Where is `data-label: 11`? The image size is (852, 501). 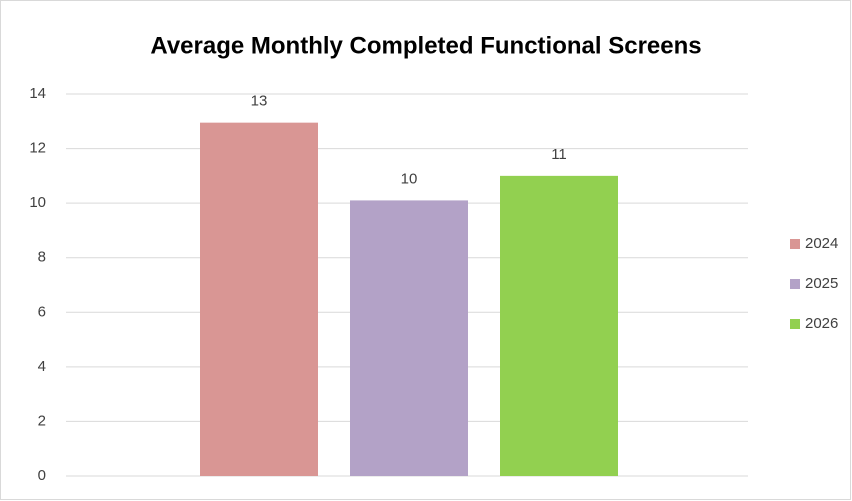 data-label: 11 is located at coordinates (559, 154).